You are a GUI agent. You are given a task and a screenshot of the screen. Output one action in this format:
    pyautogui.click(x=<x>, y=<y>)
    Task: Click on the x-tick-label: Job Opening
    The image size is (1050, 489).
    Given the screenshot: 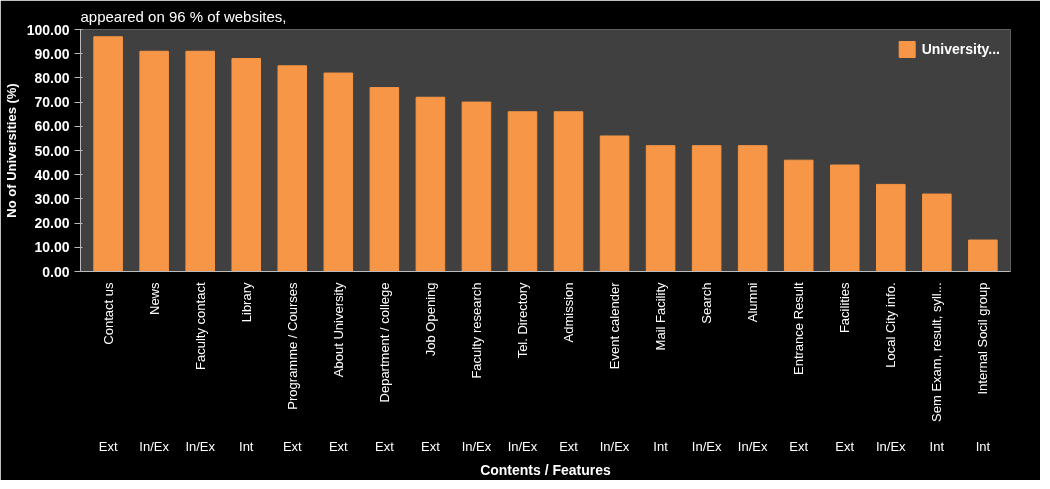 What is the action you would take?
    pyautogui.click(x=430, y=319)
    